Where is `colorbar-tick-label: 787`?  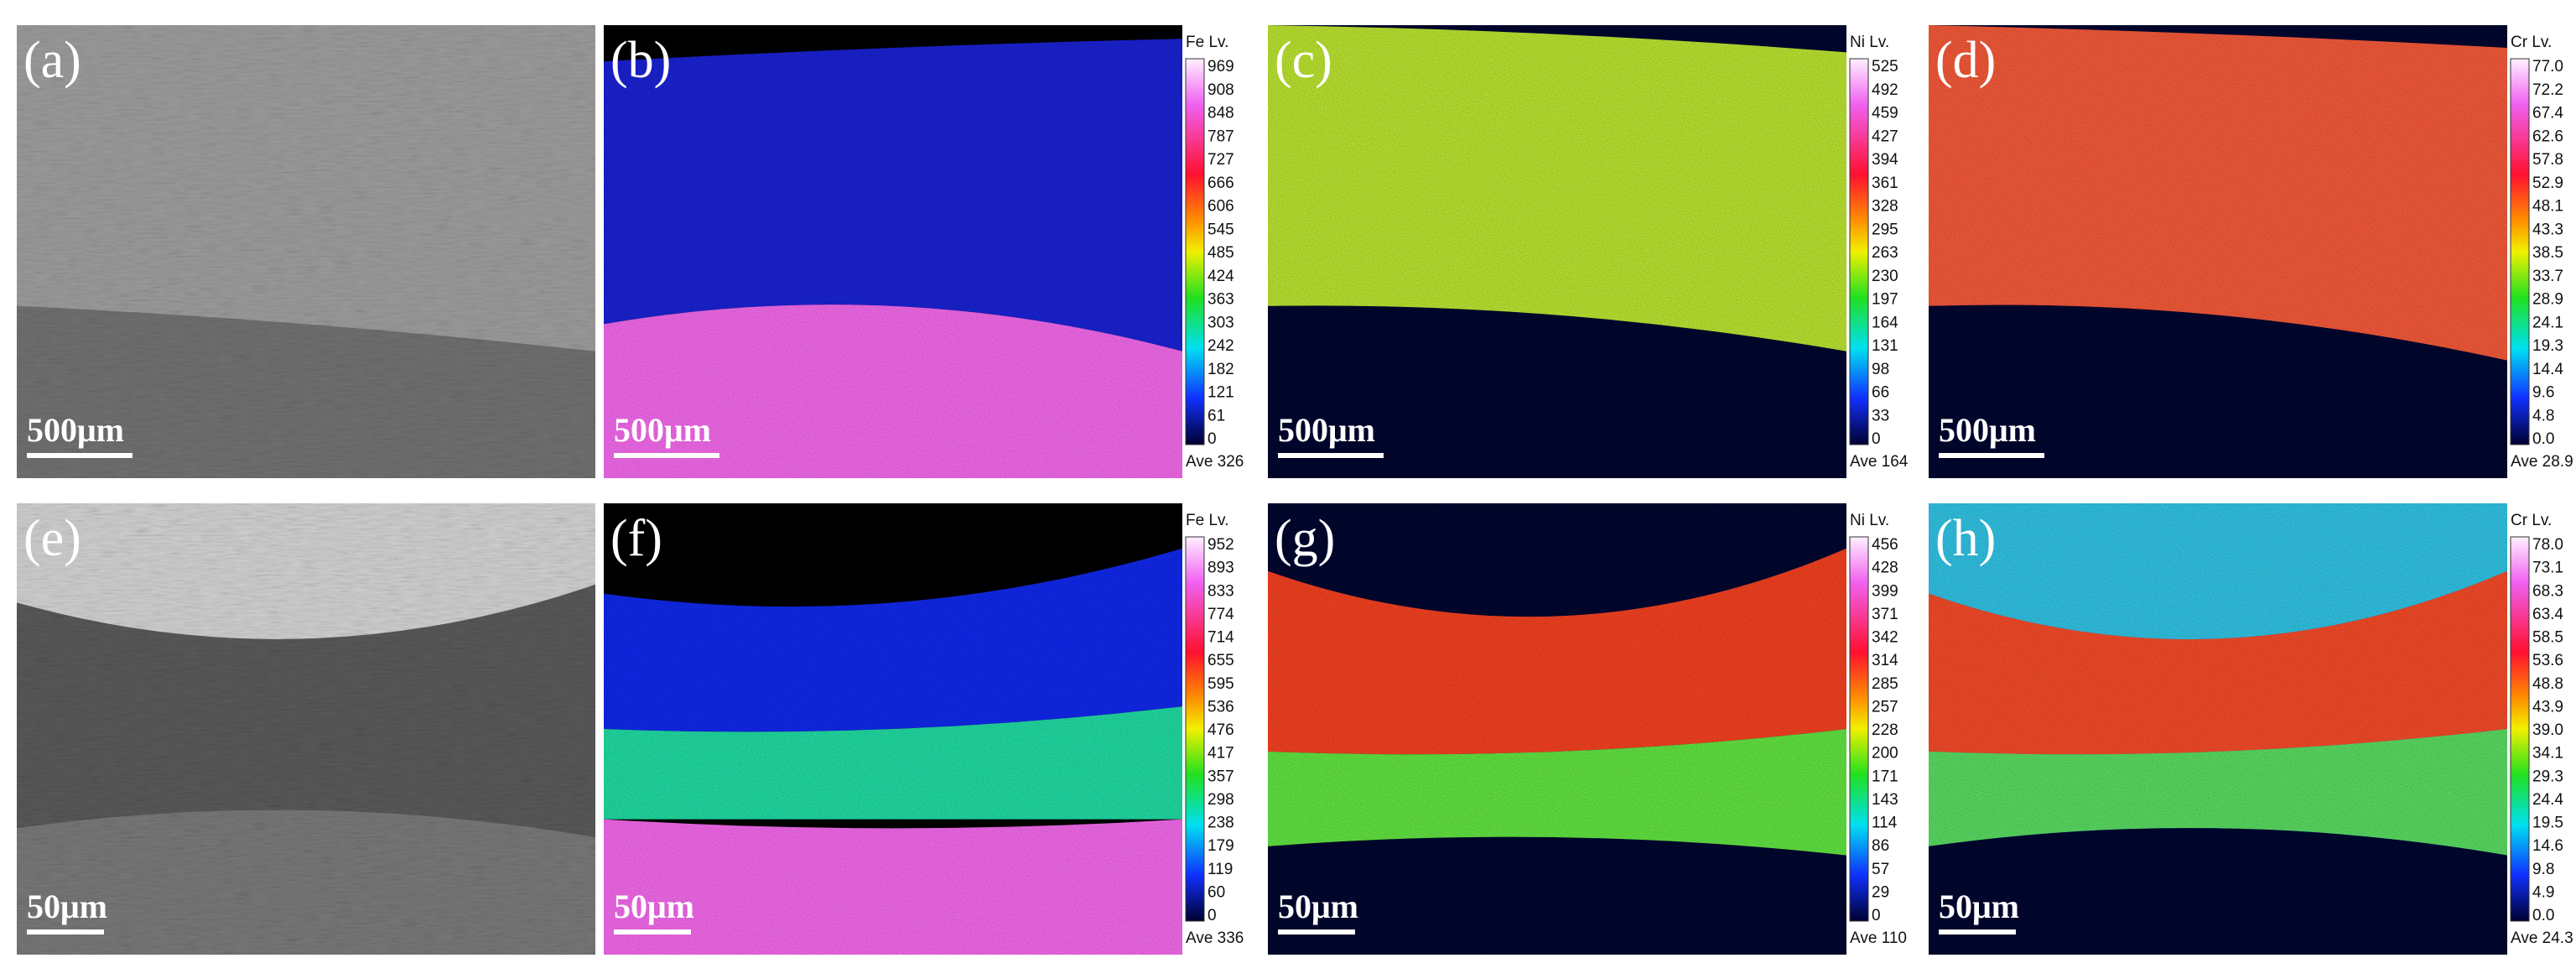
colorbar-tick-label: 787 is located at coordinates (1221, 136).